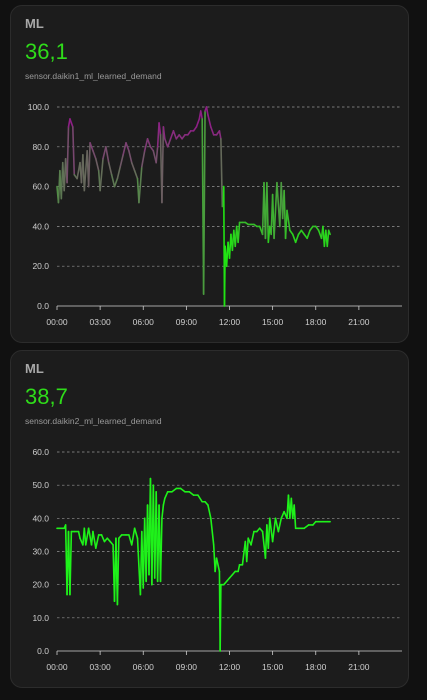  Describe the element at coordinates (46, 51) in the screenshot. I see `current-value: 36,1` at that location.